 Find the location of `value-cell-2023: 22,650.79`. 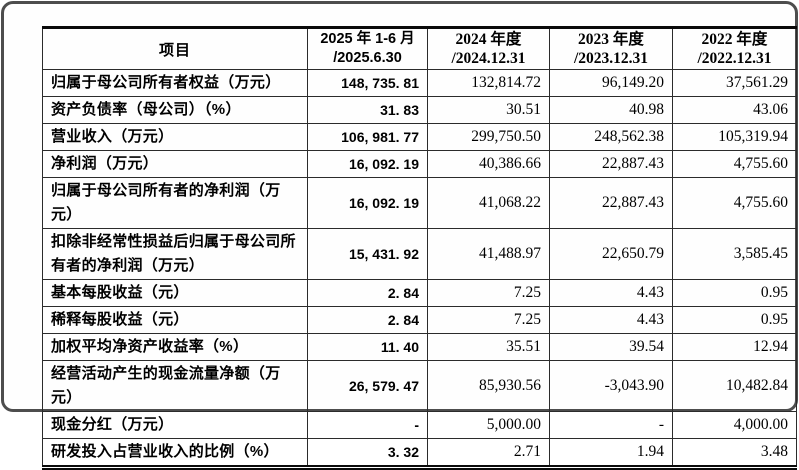

value-cell-2023: 22,650.79 is located at coordinates (611, 254).